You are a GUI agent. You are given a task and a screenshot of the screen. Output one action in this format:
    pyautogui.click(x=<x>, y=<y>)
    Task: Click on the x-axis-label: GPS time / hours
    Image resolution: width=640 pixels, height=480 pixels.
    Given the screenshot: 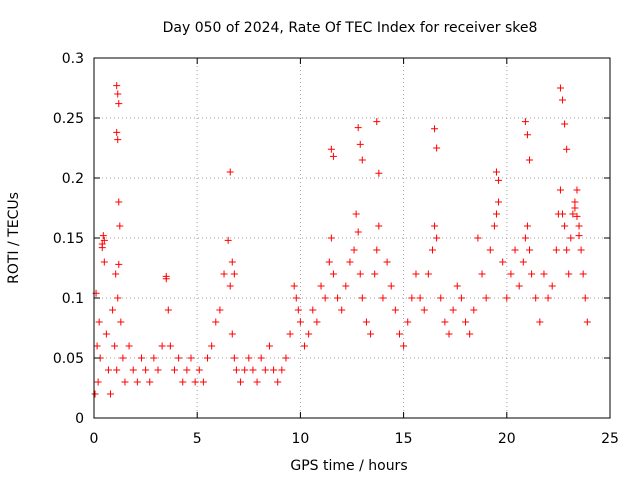 What is the action you would take?
    pyautogui.click(x=348, y=466)
    